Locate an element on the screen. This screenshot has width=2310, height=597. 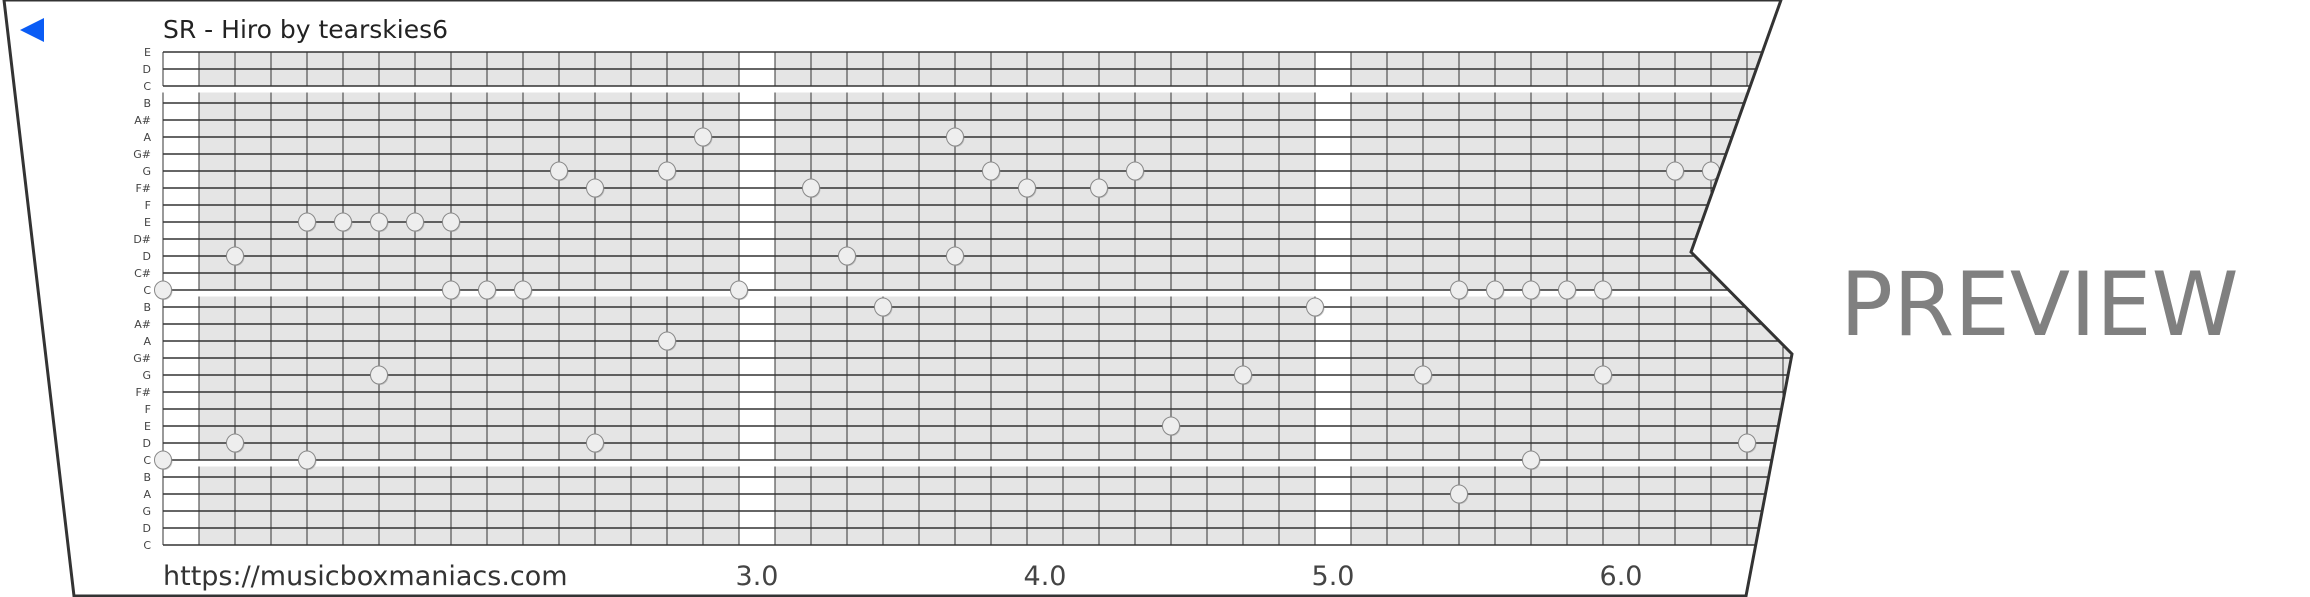
beat-label: 5.0 is located at coordinates (1333, 576).